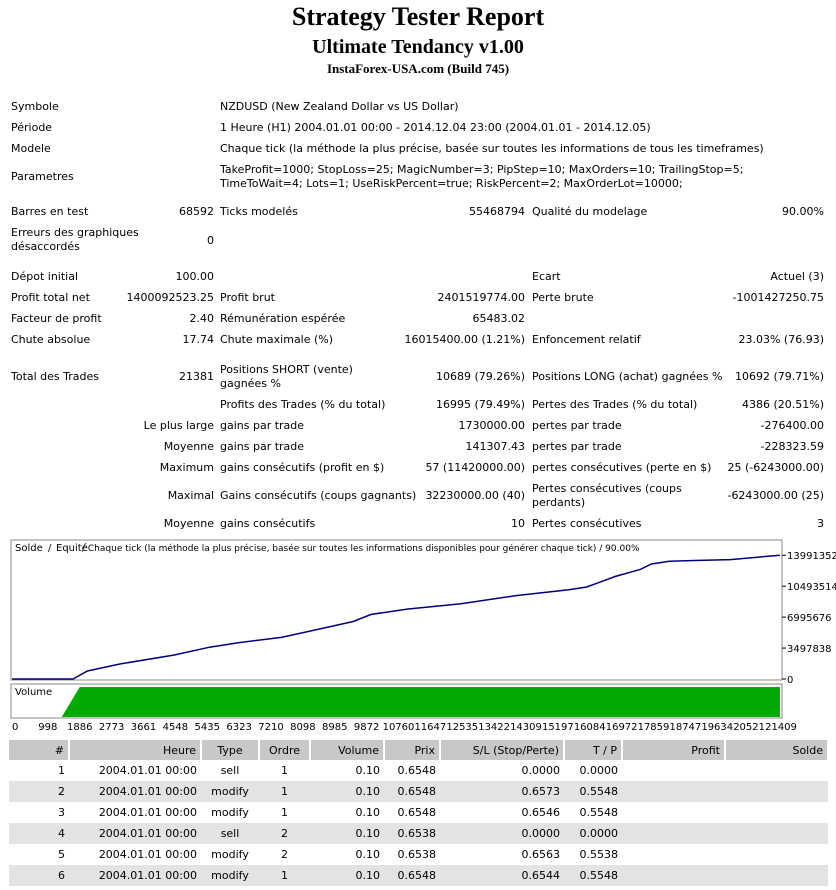 This screenshot has width=836, height=890. Describe the element at coordinates (803, 211) in the screenshot. I see `quality-value: 90.00%` at that location.